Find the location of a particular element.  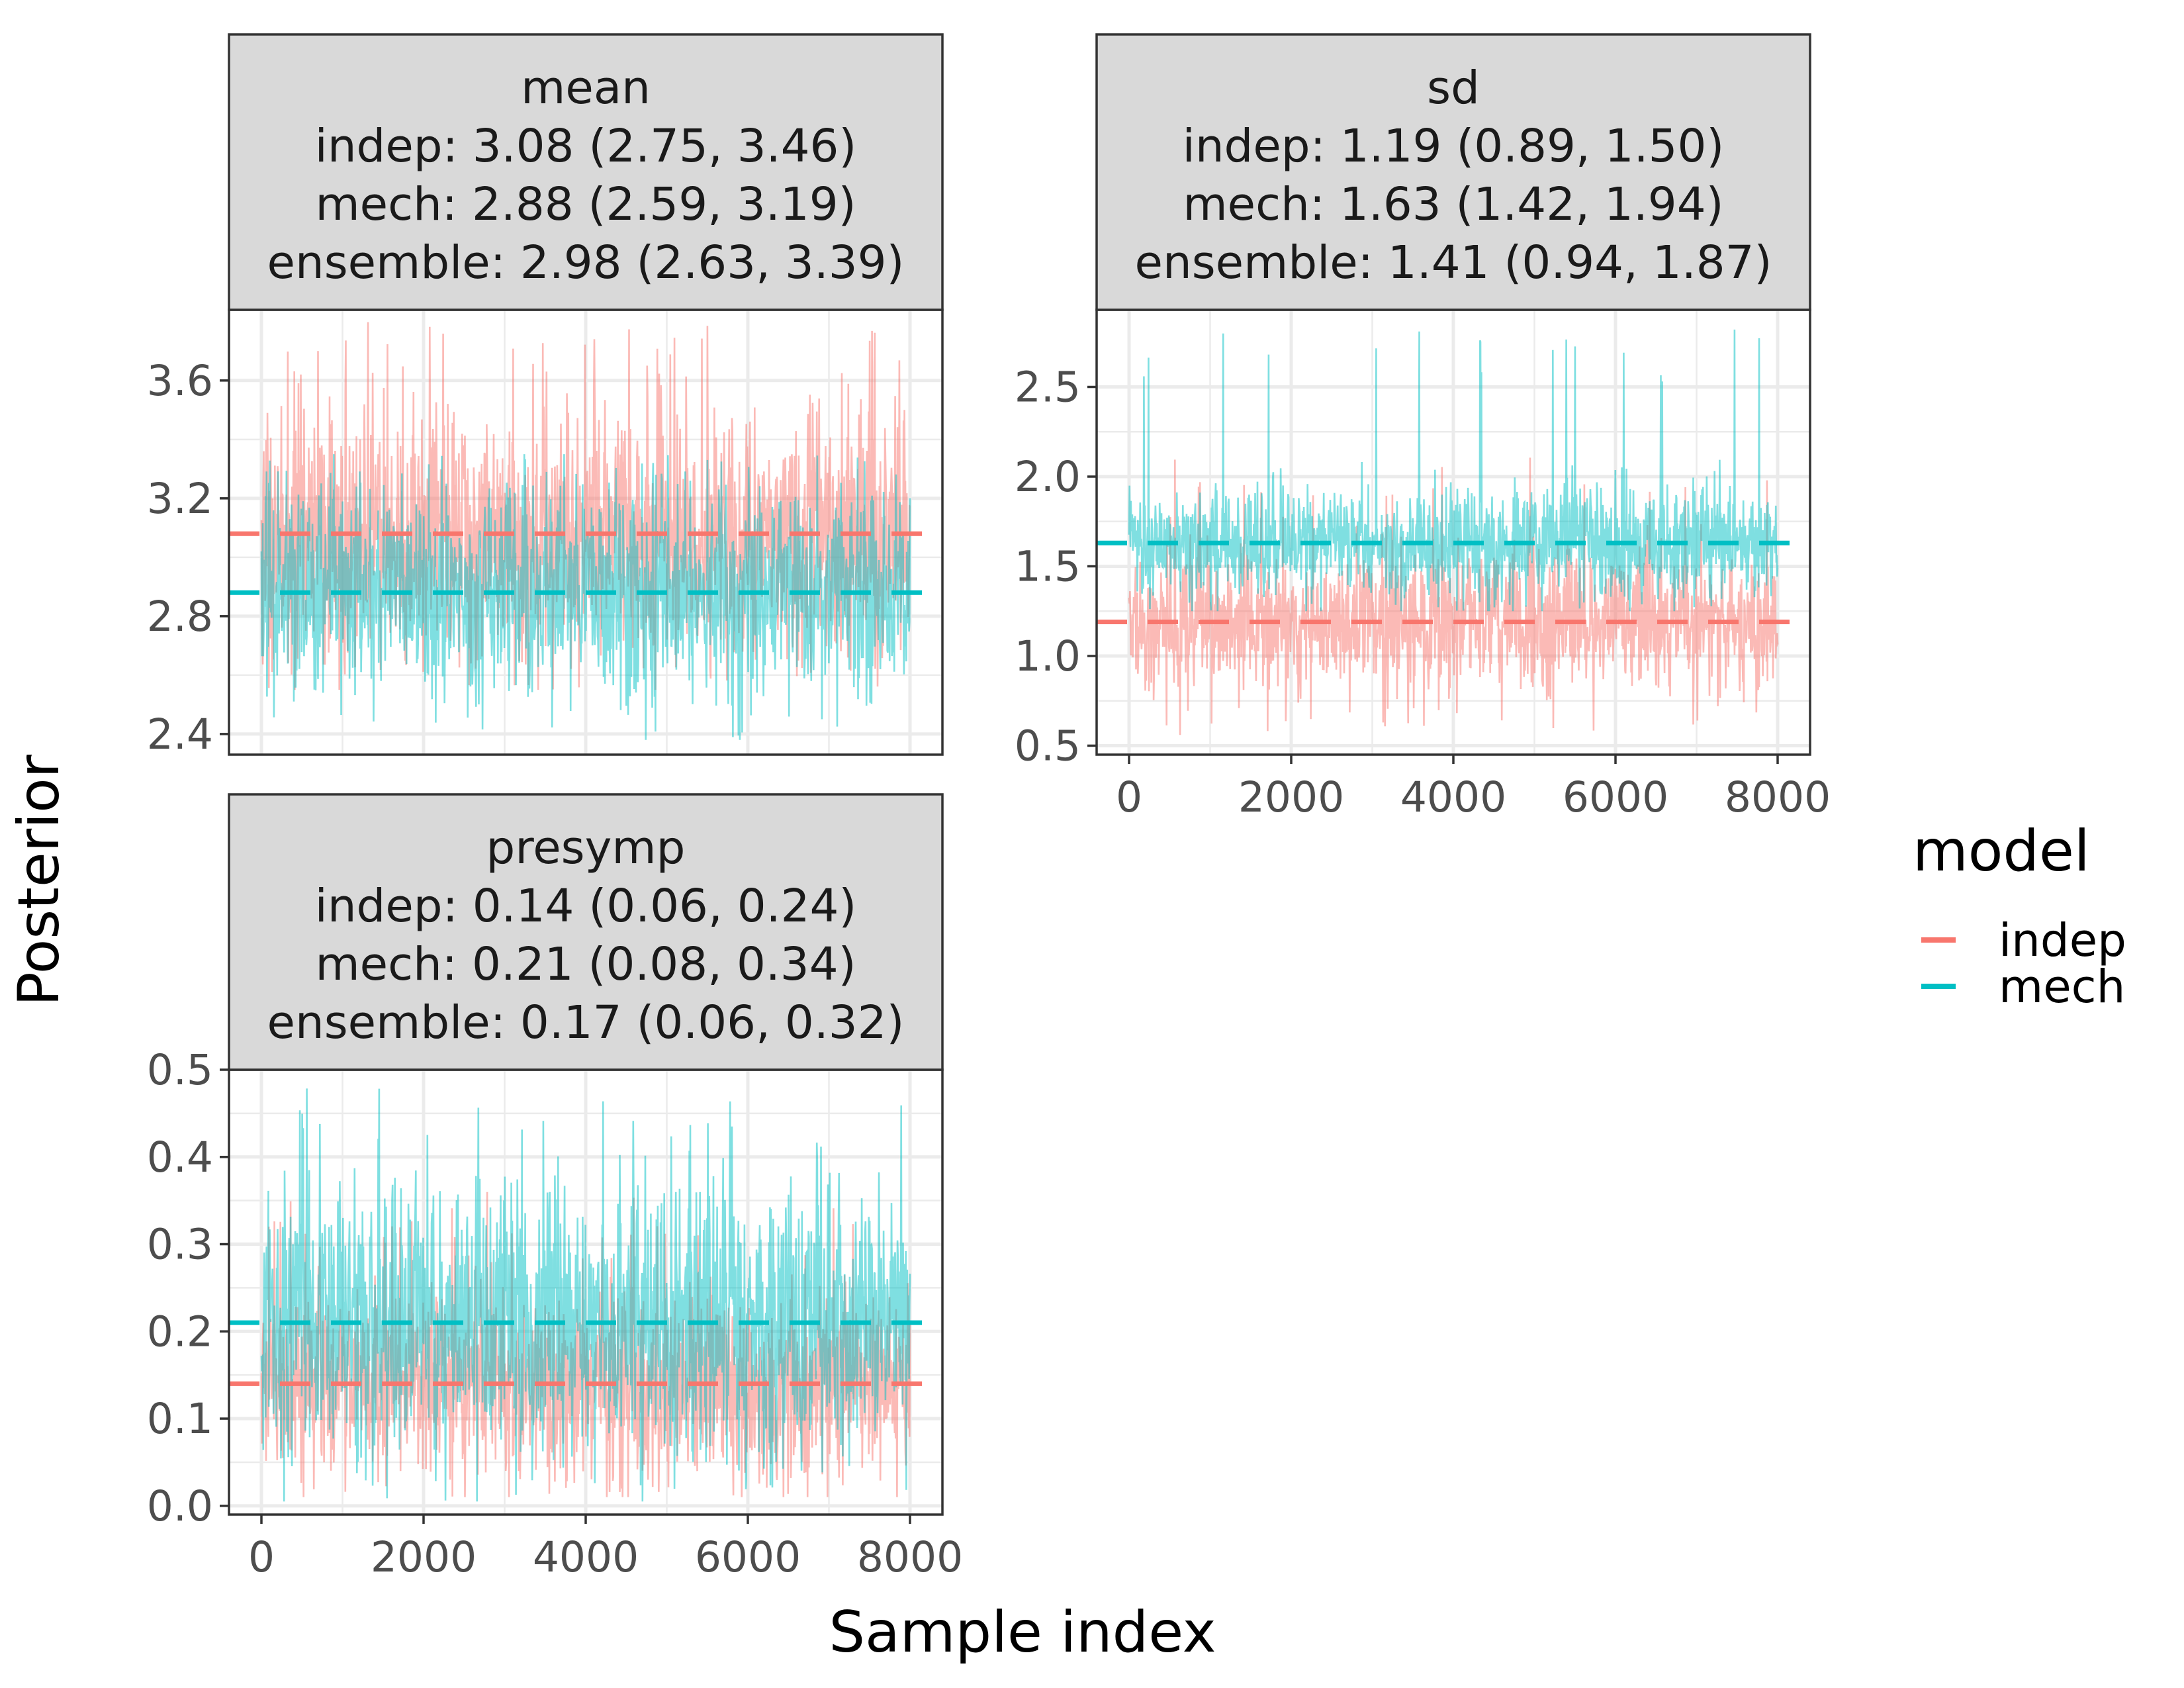

strip-title: presymp is located at coordinates (586, 847).